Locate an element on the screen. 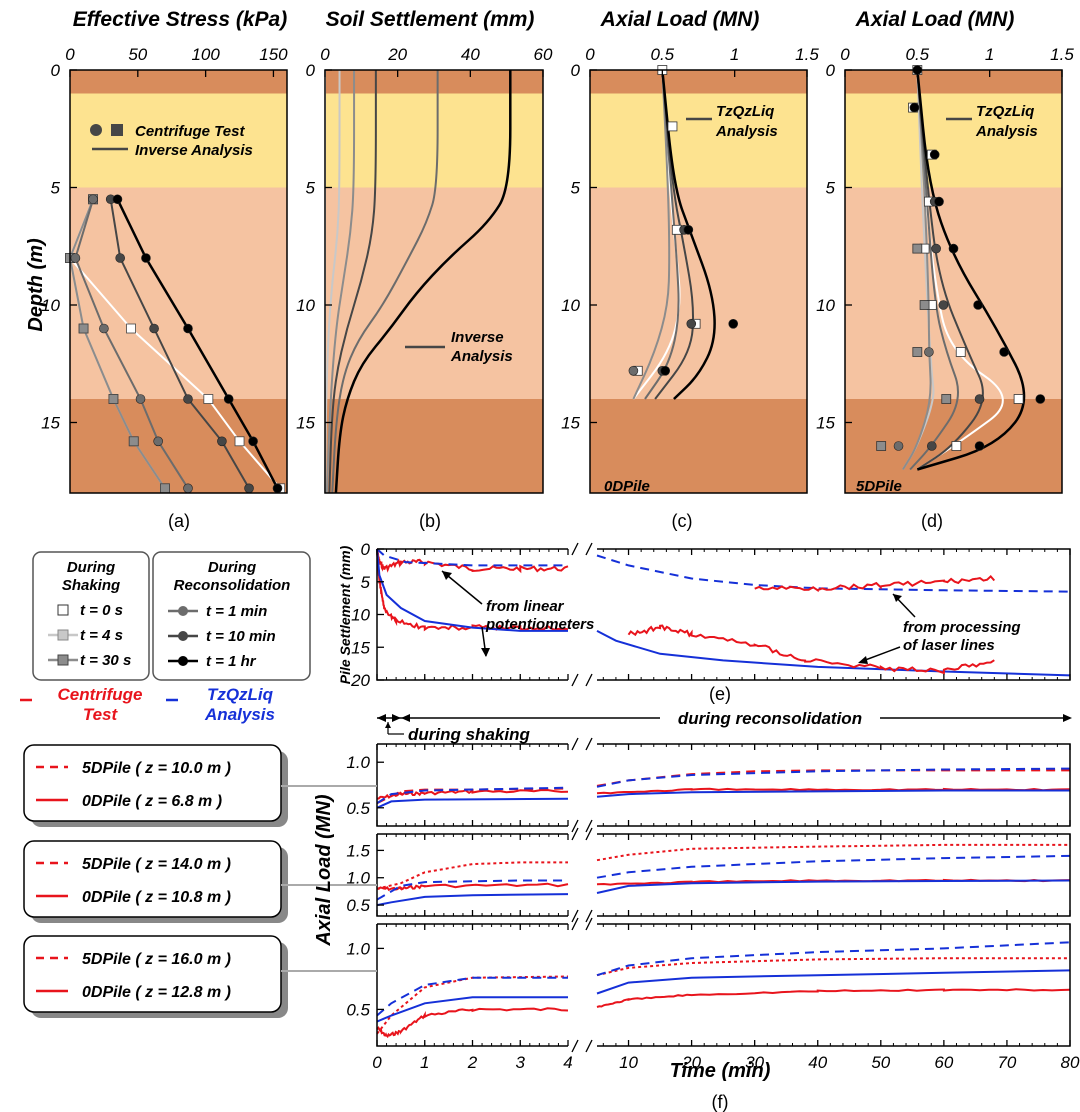 Image resolution: width=1080 pixels, height=1112 pixels. annotation-c: TzQzLiq Analysis 0DPile is located at coordinates (691, 299).